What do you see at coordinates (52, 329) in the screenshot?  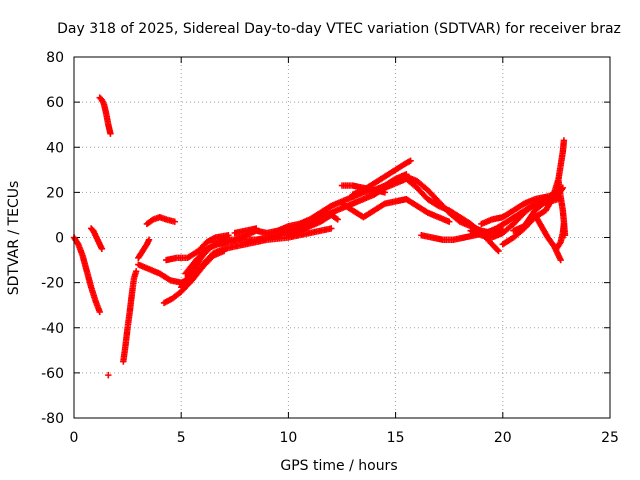 I see `y-tick-label: -40` at bounding box center [52, 329].